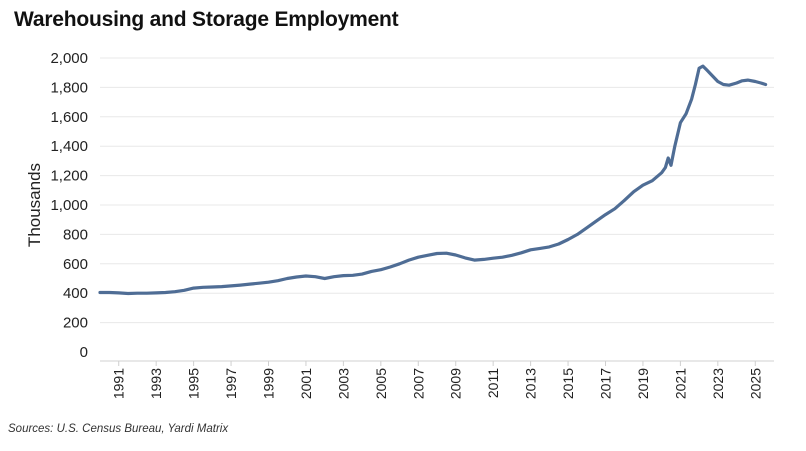  I want to click on y-tick-label: 1,600, so click(69, 117).